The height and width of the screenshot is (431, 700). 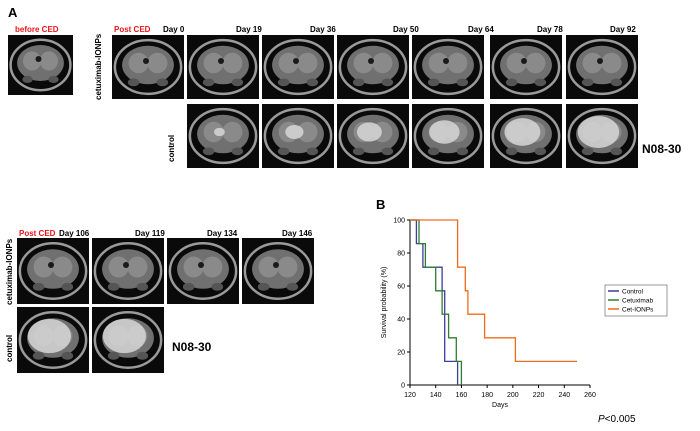 I want to click on row-label-control-bottom: control, so click(x=9, y=348).